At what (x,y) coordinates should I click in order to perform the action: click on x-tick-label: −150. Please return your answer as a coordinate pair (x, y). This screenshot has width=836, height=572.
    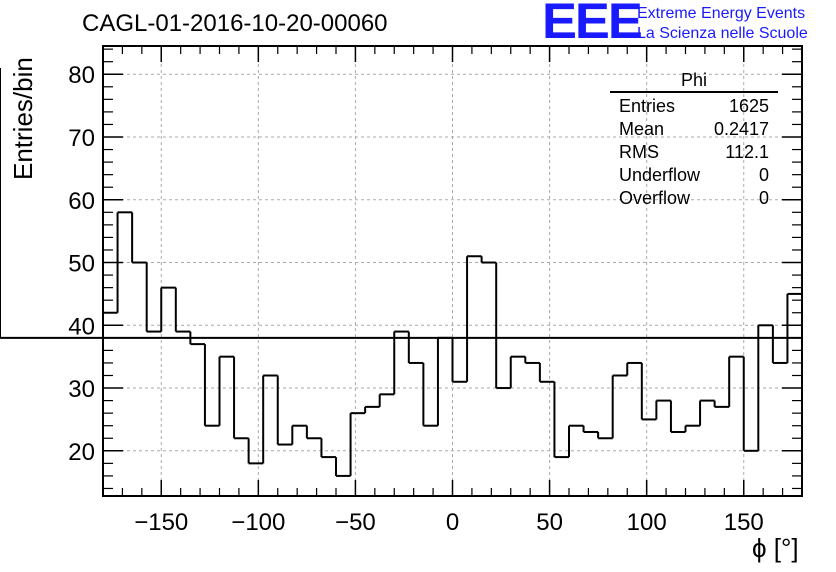
    Looking at the image, I should click on (161, 522).